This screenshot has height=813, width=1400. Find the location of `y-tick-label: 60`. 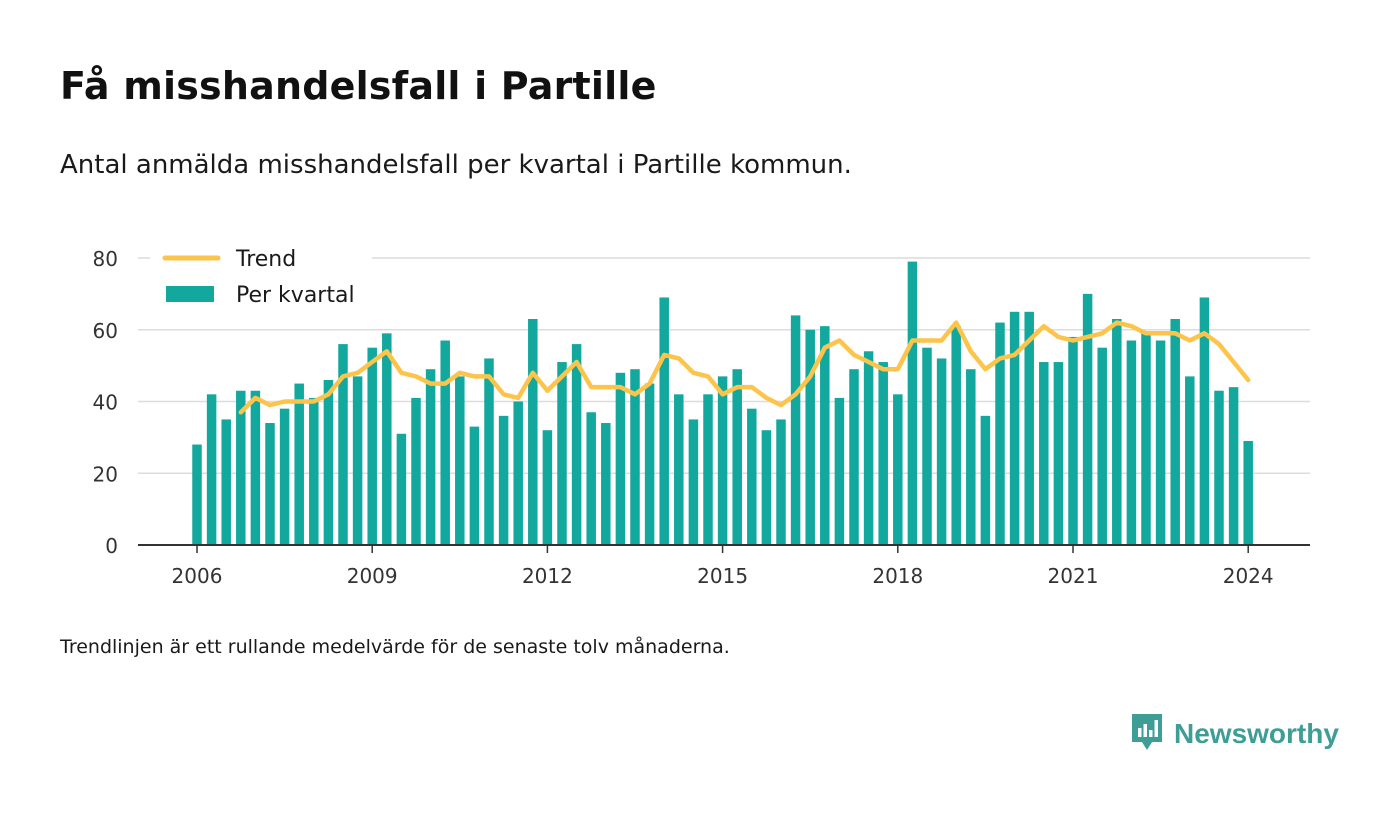

y-tick-label: 60 is located at coordinates (105, 331).